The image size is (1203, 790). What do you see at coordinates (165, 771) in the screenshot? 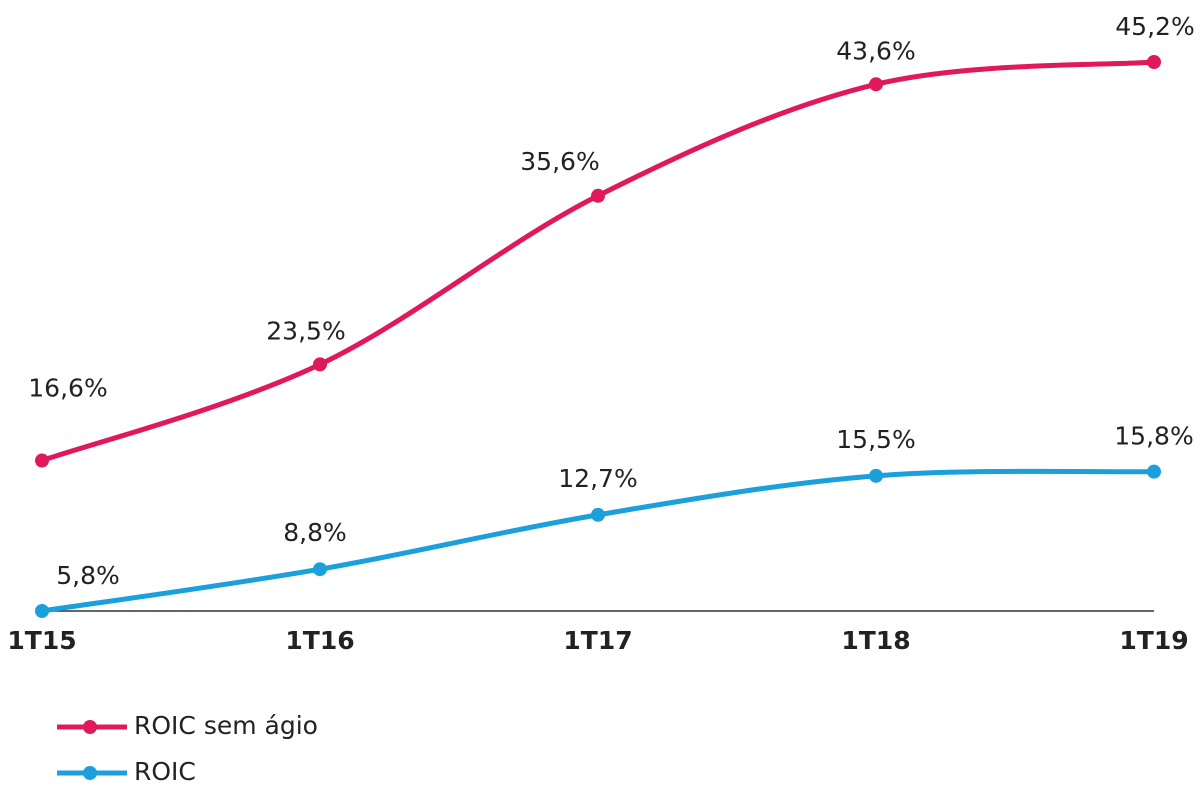
I see `legend-label: ROIC` at bounding box center [165, 771].